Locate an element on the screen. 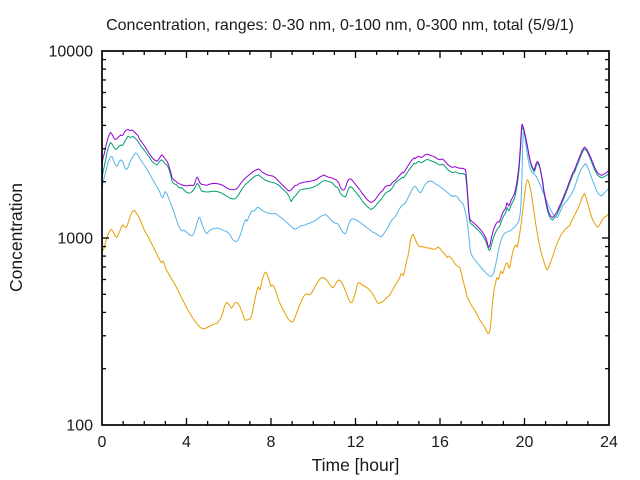  svg-text: 16 is located at coordinates (440, 442).